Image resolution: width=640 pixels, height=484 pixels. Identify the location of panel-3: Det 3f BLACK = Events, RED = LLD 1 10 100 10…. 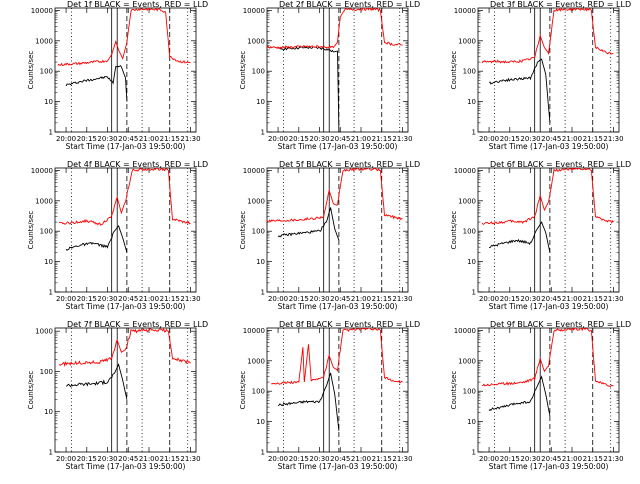
(540, 75).